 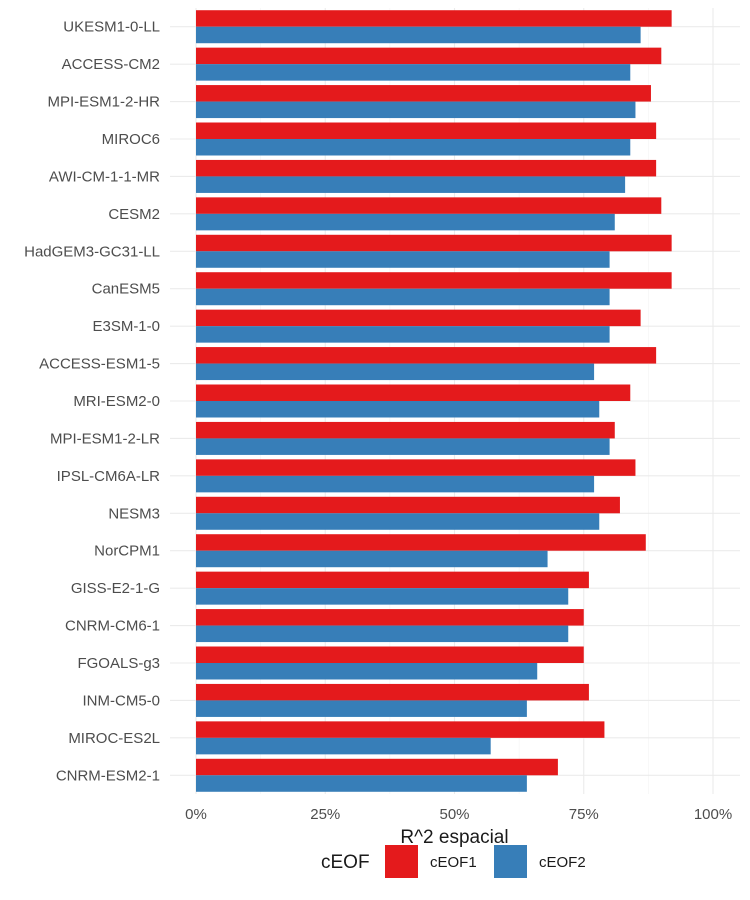 I want to click on bar-ceof2-mpi-esm1-2-lr, so click(x=403, y=446).